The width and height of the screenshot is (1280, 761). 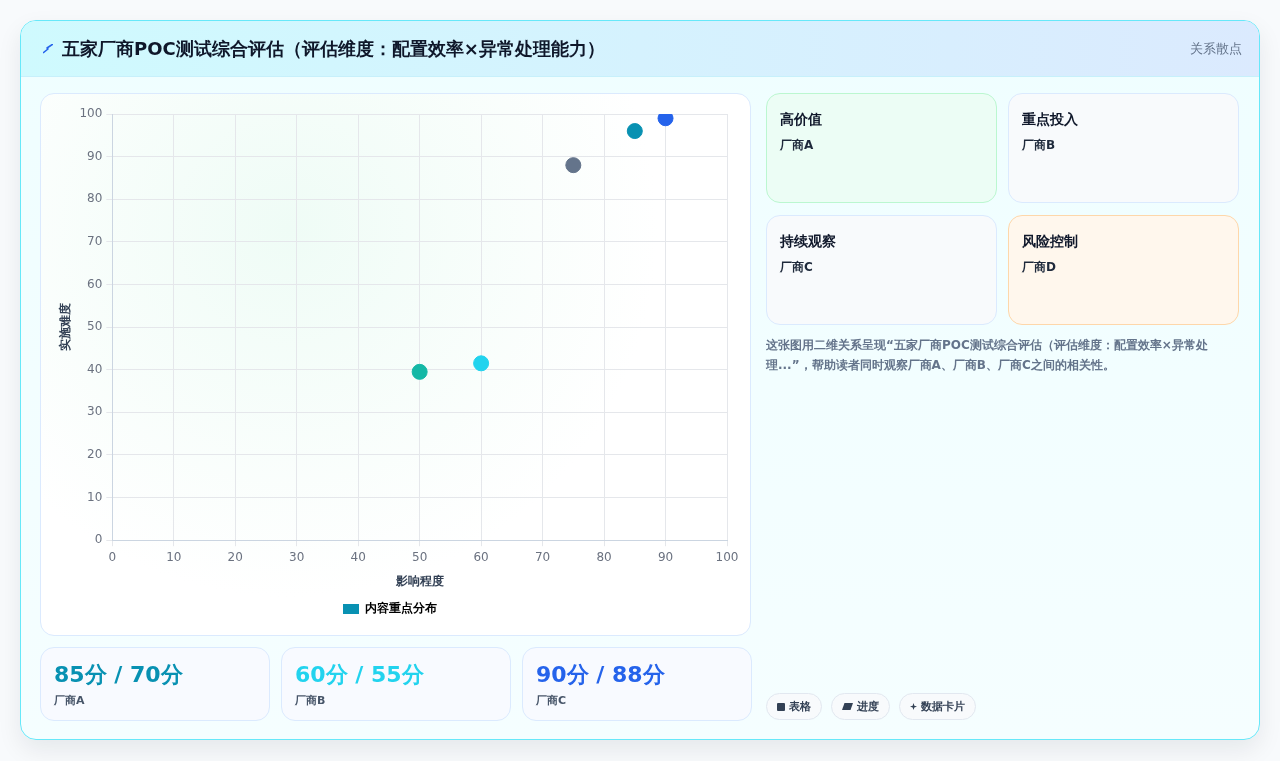 What do you see at coordinates (95, 496) in the screenshot?
I see `y-tick-label: 10` at bounding box center [95, 496].